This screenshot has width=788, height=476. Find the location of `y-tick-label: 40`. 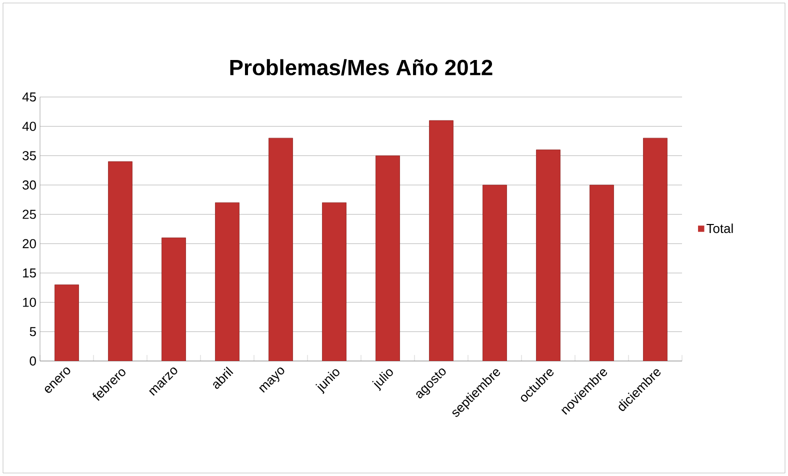

y-tick-label: 40 is located at coordinates (29, 126).